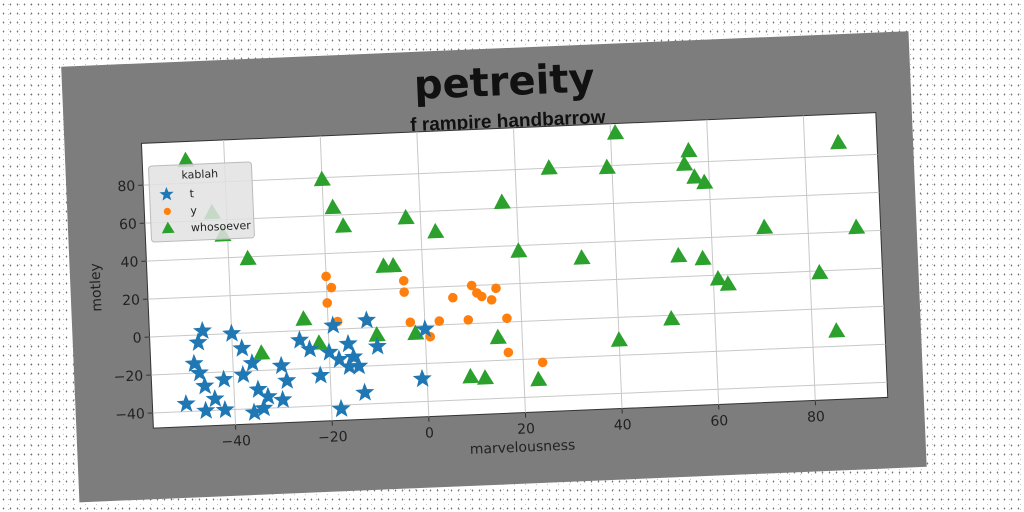 The height and width of the screenshot is (512, 1024). Describe the element at coordinates (128, 376) in the screenshot. I see `y-tick-label: −20` at that location.